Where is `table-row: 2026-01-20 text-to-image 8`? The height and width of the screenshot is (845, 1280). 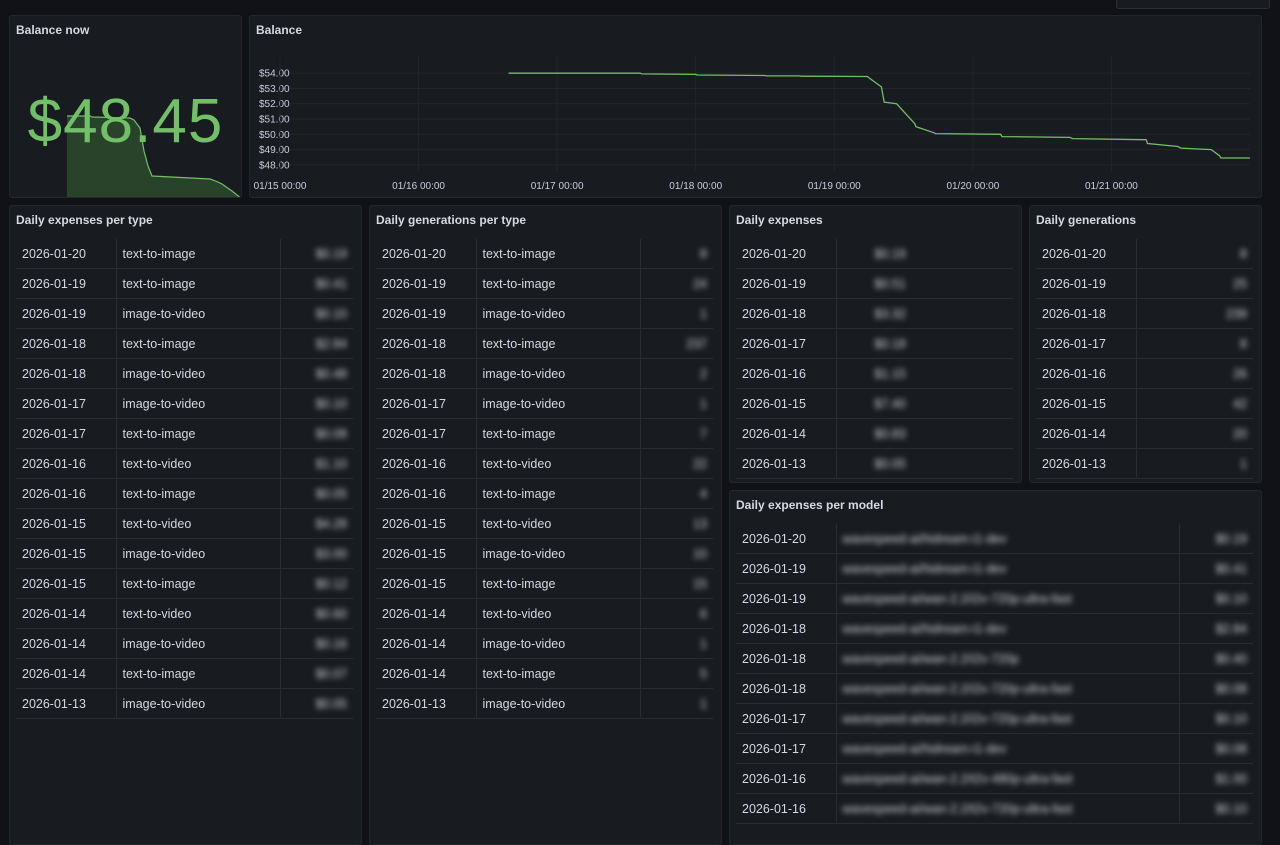
table-row: 2026-01-20 text-to-image 8 is located at coordinates (544, 254).